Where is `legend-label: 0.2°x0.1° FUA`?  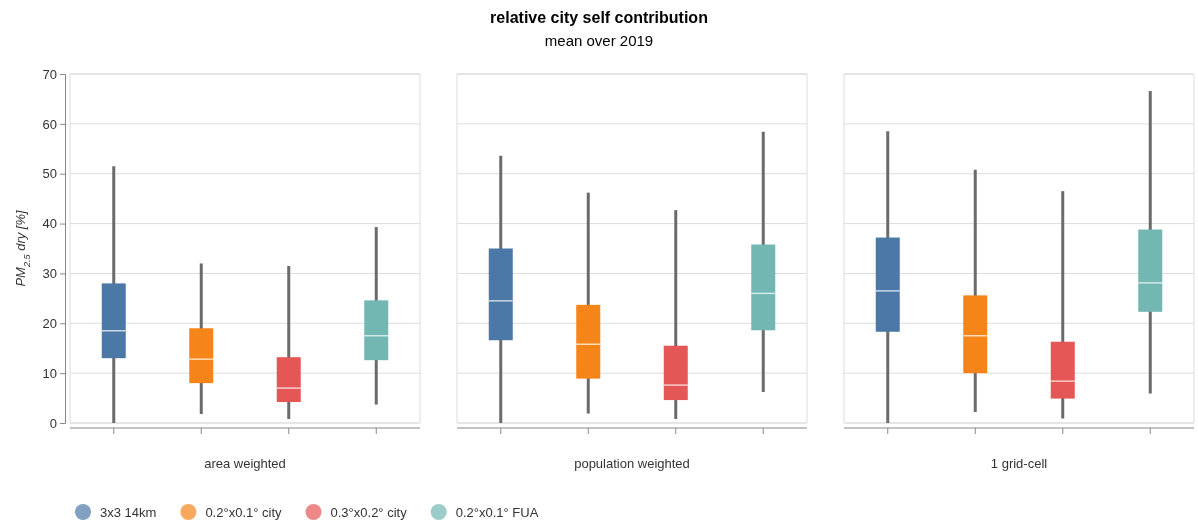 legend-label: 0.2°x0.1° FUA is located at coordinates (497, 512).